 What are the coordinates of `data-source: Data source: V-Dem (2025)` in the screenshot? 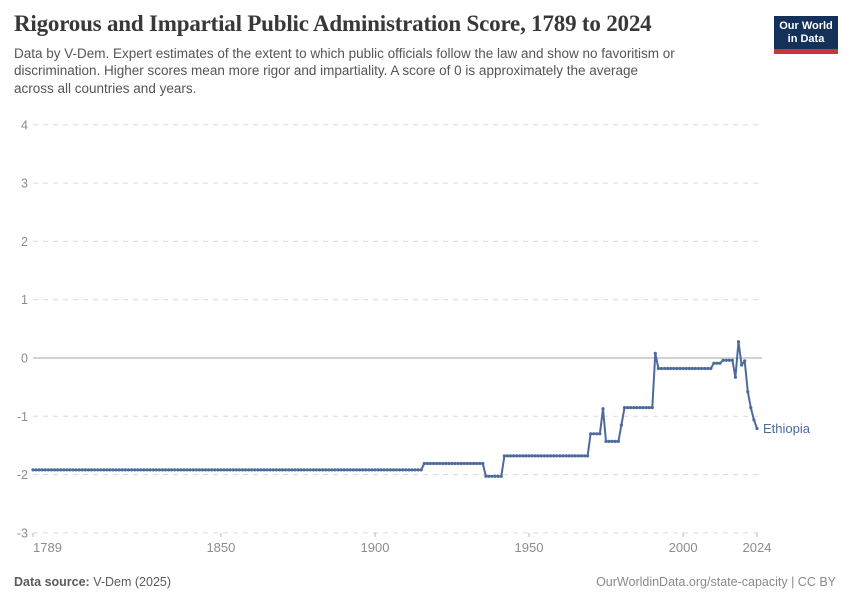 It's located at (92, 582).